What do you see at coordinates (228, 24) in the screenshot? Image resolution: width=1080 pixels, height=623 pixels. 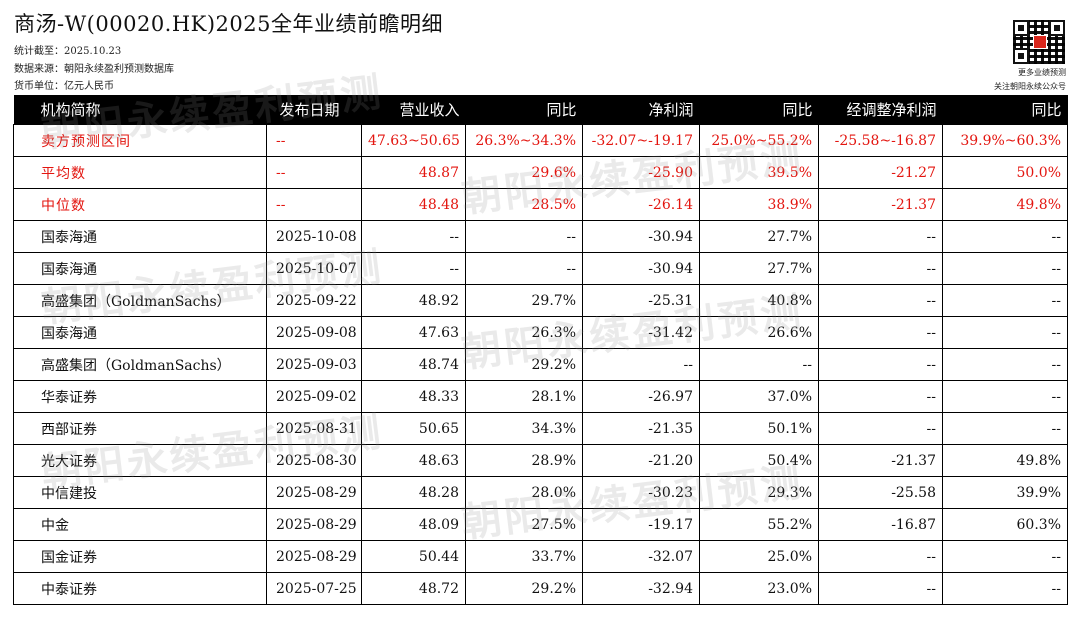 I see `page-title: 商汤-W(00020.HK)2025全年业绩前瞻明细` at bounding box center [228, 24].